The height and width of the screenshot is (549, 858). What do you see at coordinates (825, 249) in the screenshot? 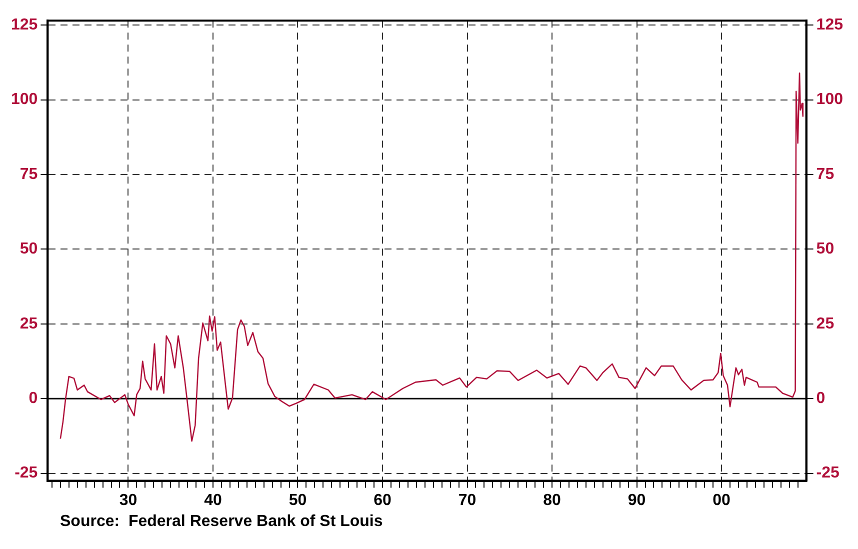
I see `y2-tick-label: 50` at bounding box center [825, 249].